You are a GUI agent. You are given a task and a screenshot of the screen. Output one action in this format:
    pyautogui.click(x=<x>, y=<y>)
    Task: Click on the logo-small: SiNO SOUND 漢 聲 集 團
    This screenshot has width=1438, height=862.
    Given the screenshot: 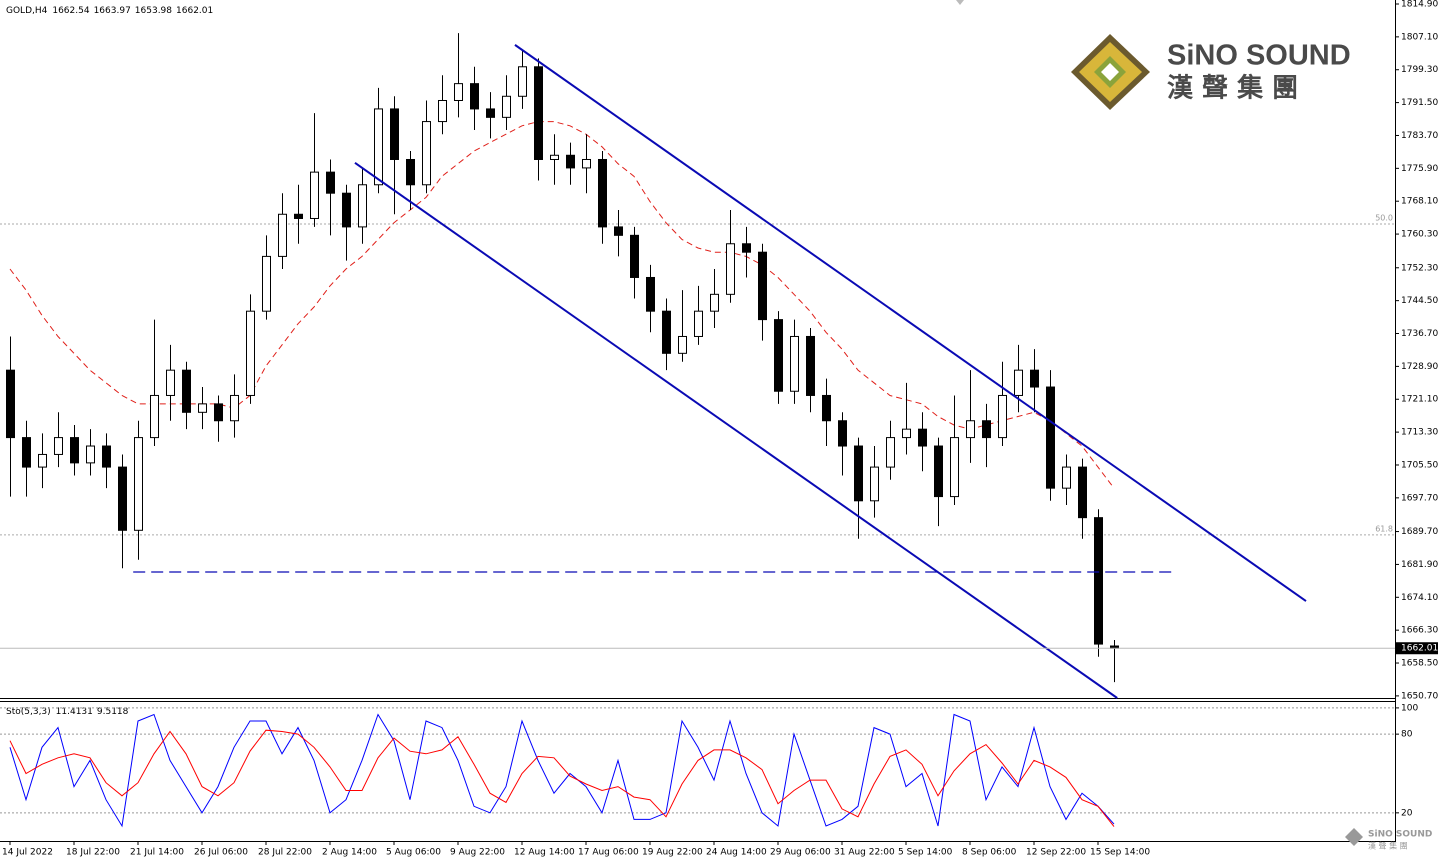 What is the action you would take?
    pyautogui.click(x=1388, y=839)
    